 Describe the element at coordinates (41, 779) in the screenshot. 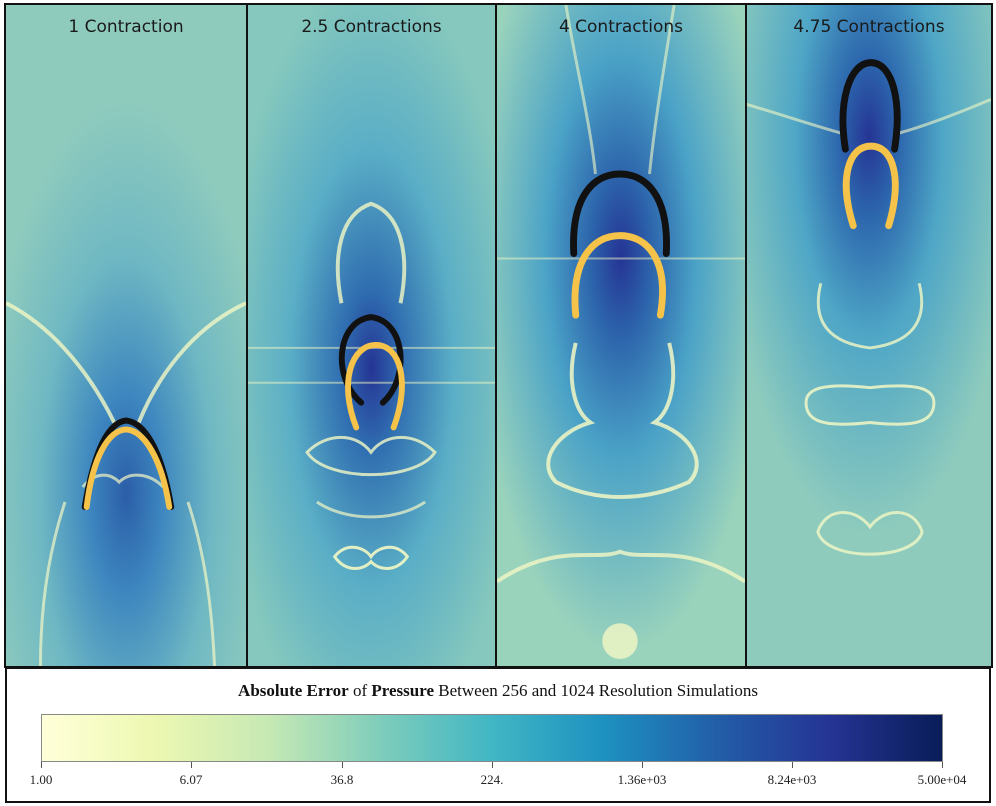

I see `colorbar-tick-label: 1.00` at that location.